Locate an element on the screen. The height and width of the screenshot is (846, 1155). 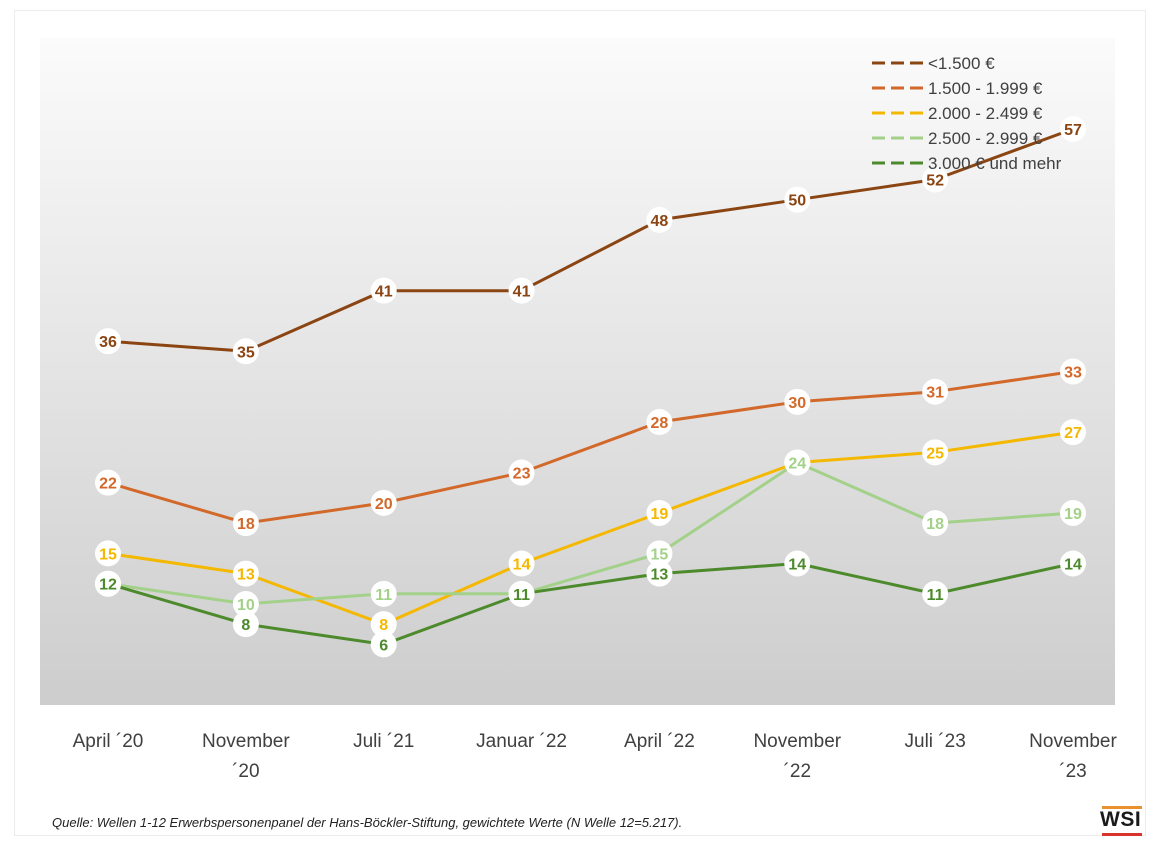
x-tick-label-1: November is located at coordinates (246, 741).